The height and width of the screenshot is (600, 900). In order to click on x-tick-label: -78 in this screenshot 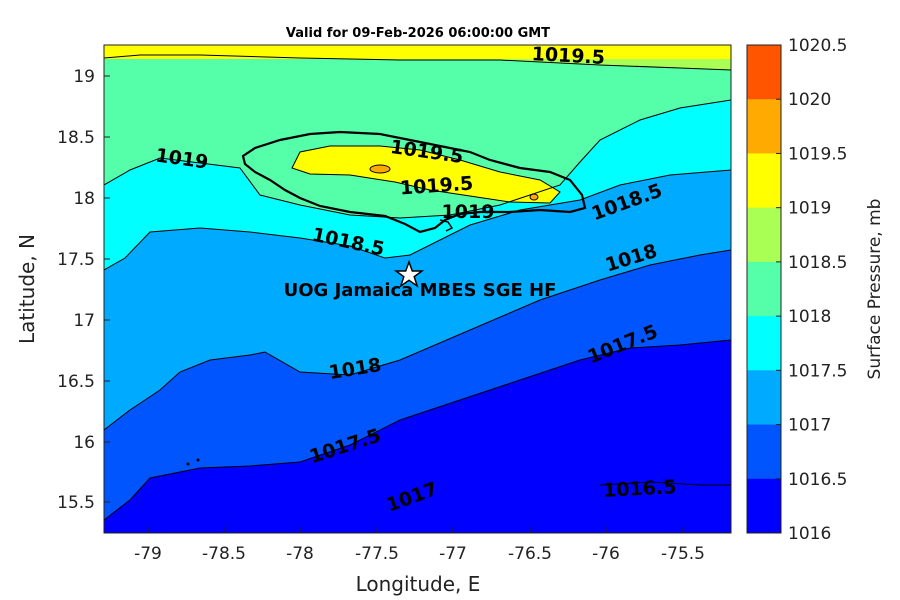, I will do `click(300, 554)`.